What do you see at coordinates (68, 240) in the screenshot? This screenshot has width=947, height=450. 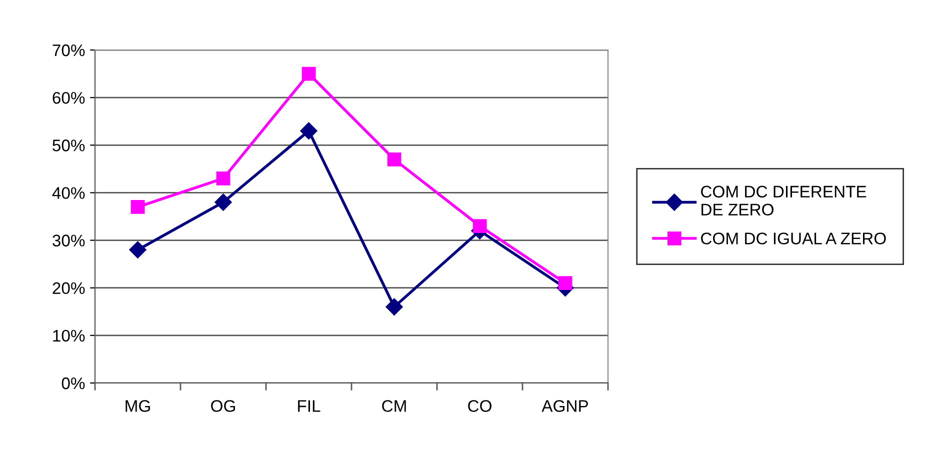 I see `y-tick-label: 30%` at bounding box center [68, 240].